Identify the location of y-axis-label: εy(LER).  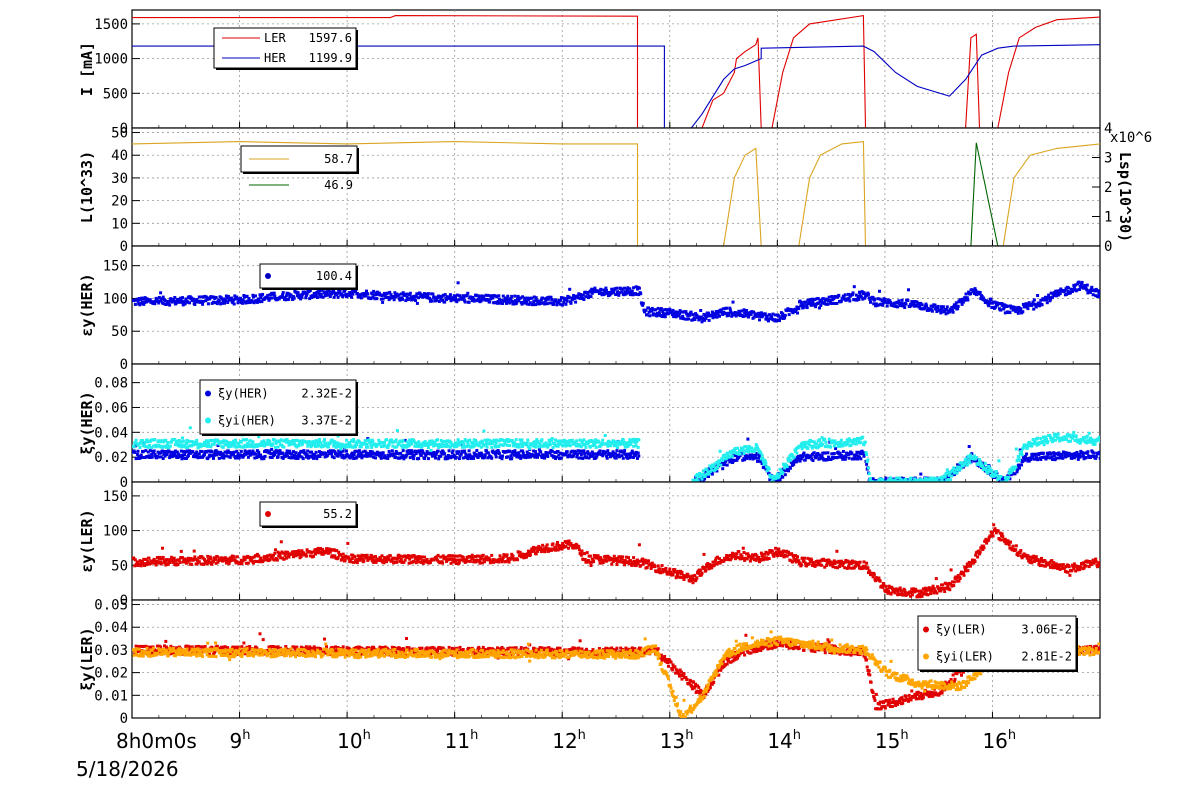
(87, 540).